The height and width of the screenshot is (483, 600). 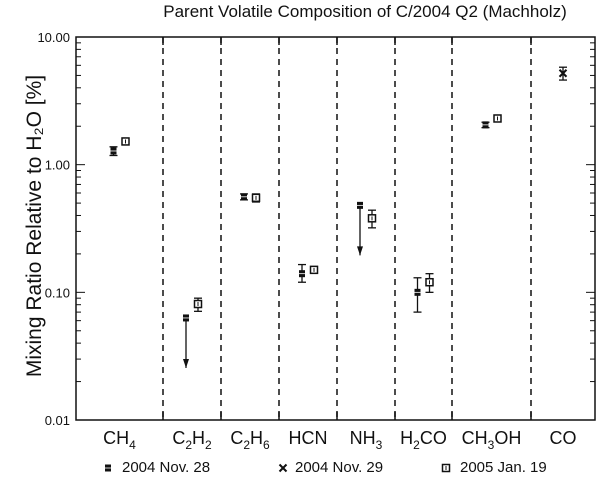 What do you see at coordinates (283, 468) in the screenshot?
I see `legend-marker-icon` at bounding box center [283, 468].